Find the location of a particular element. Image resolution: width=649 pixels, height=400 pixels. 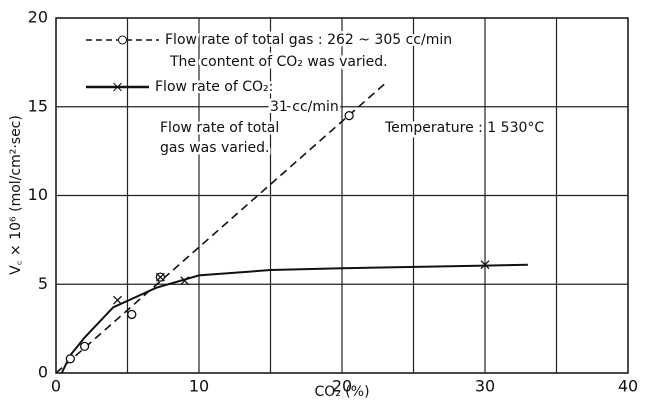

y-tick-label: 15 is located at coordinates (38, 105).